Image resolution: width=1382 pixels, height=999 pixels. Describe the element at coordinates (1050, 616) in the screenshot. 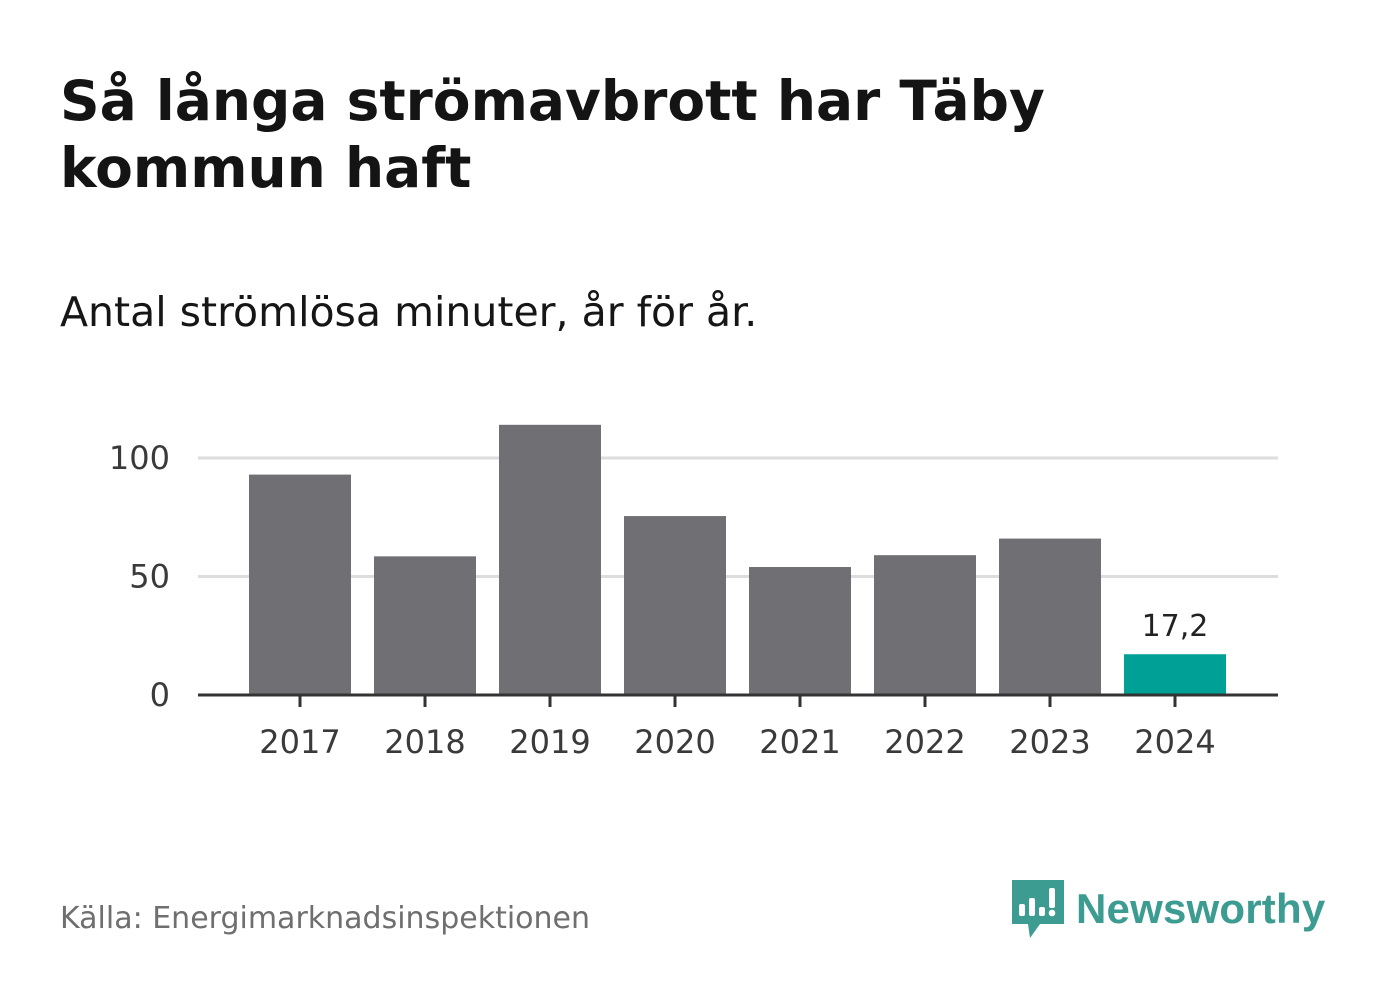

I see `bar-2023` at that location.